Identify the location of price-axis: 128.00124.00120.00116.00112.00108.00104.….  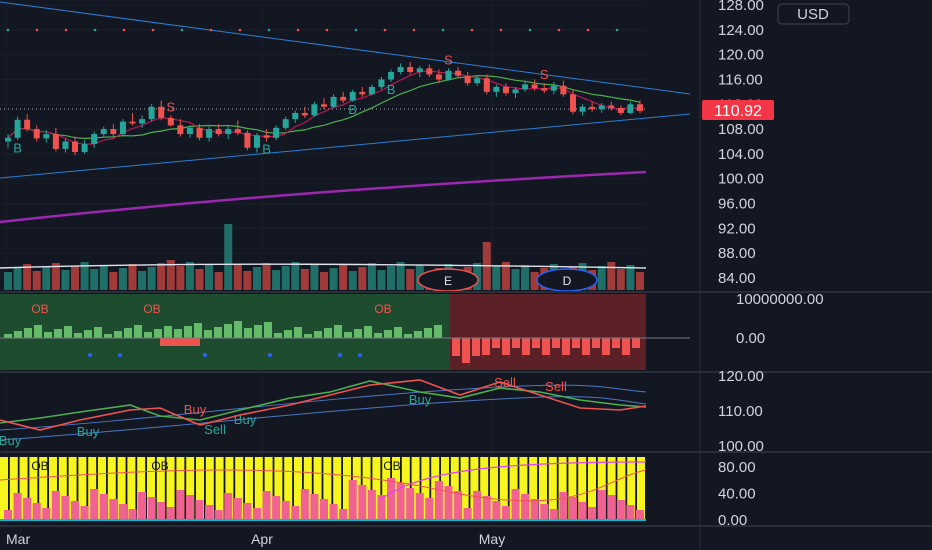
(771, 264).